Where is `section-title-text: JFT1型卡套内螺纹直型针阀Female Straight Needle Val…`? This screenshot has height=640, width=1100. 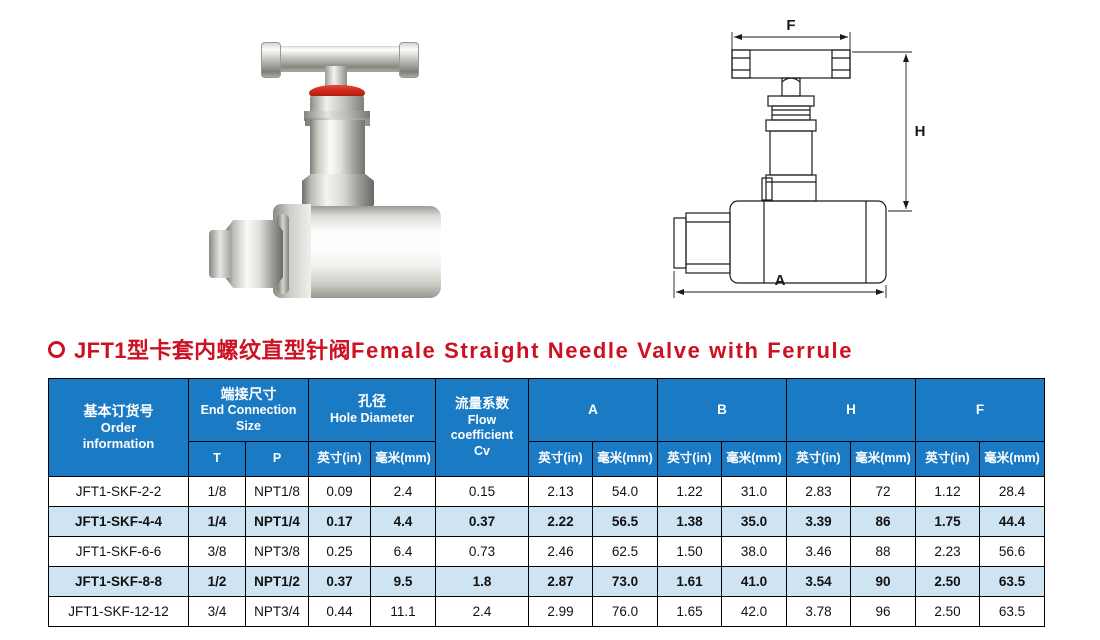 section-title-text: JFT1型卡套内螺纹直型针阀Female Straight Needle Val… is located at coordinates (463, 349).